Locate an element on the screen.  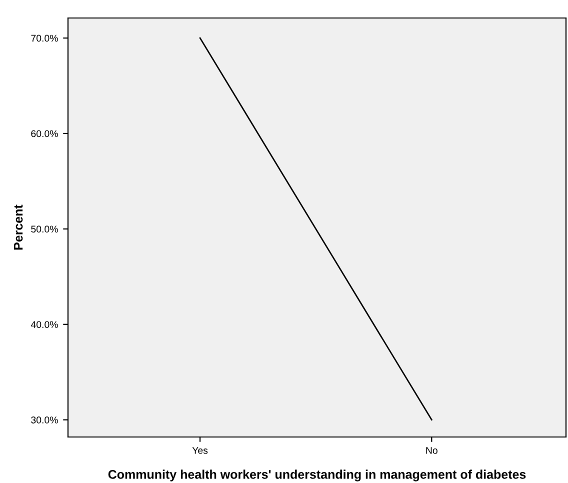
y-tick-label: 60.0% is located at coordinates (44, 134).